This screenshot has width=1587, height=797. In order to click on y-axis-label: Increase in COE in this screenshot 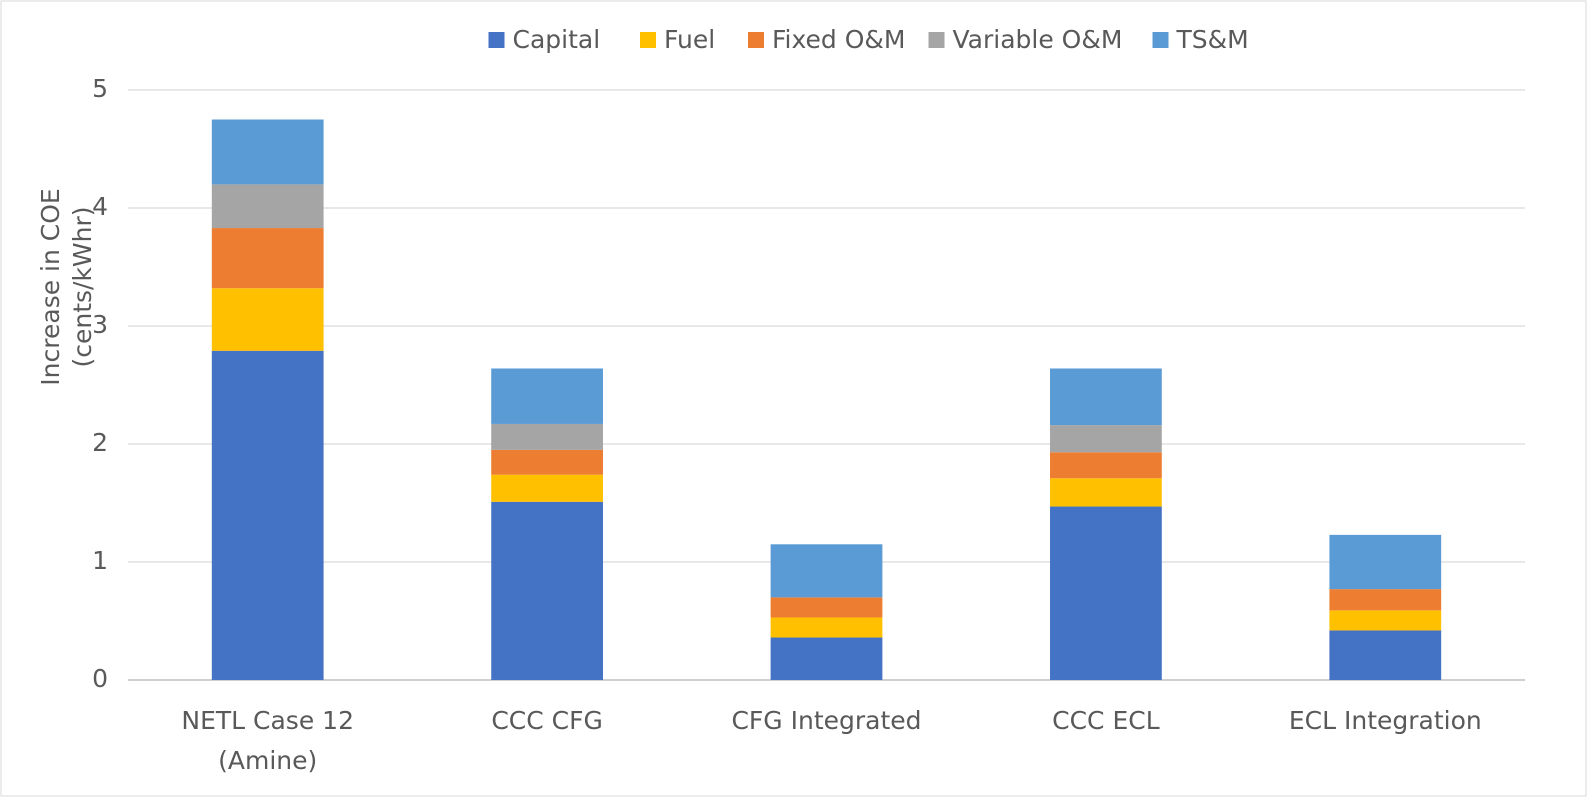, I will do `click(50, 286)`.